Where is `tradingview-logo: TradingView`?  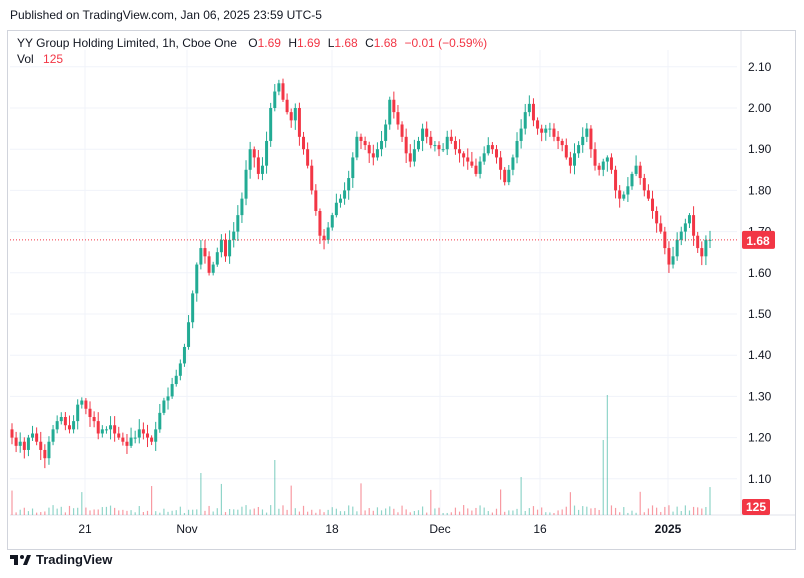
tradingview-logo: TradingView is located at coordinates (61, 559).